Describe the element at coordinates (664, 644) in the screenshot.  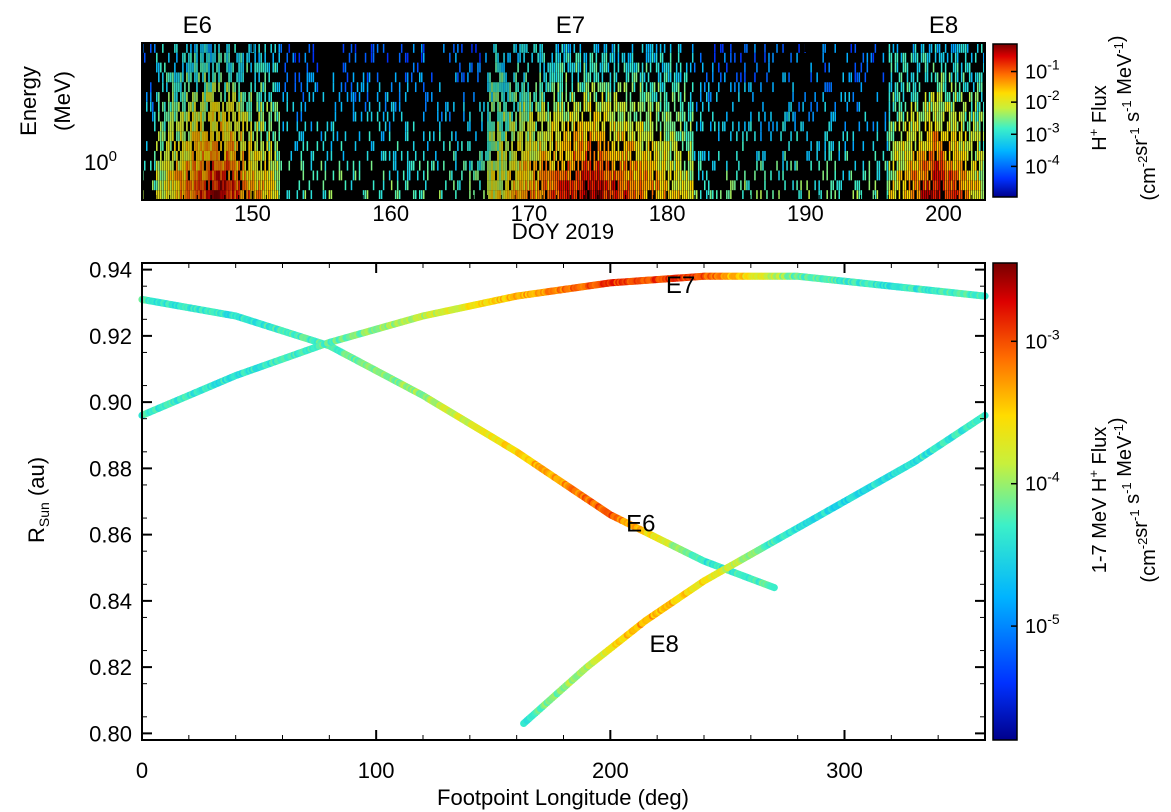
I see `annotation-e8: E8` at that location.